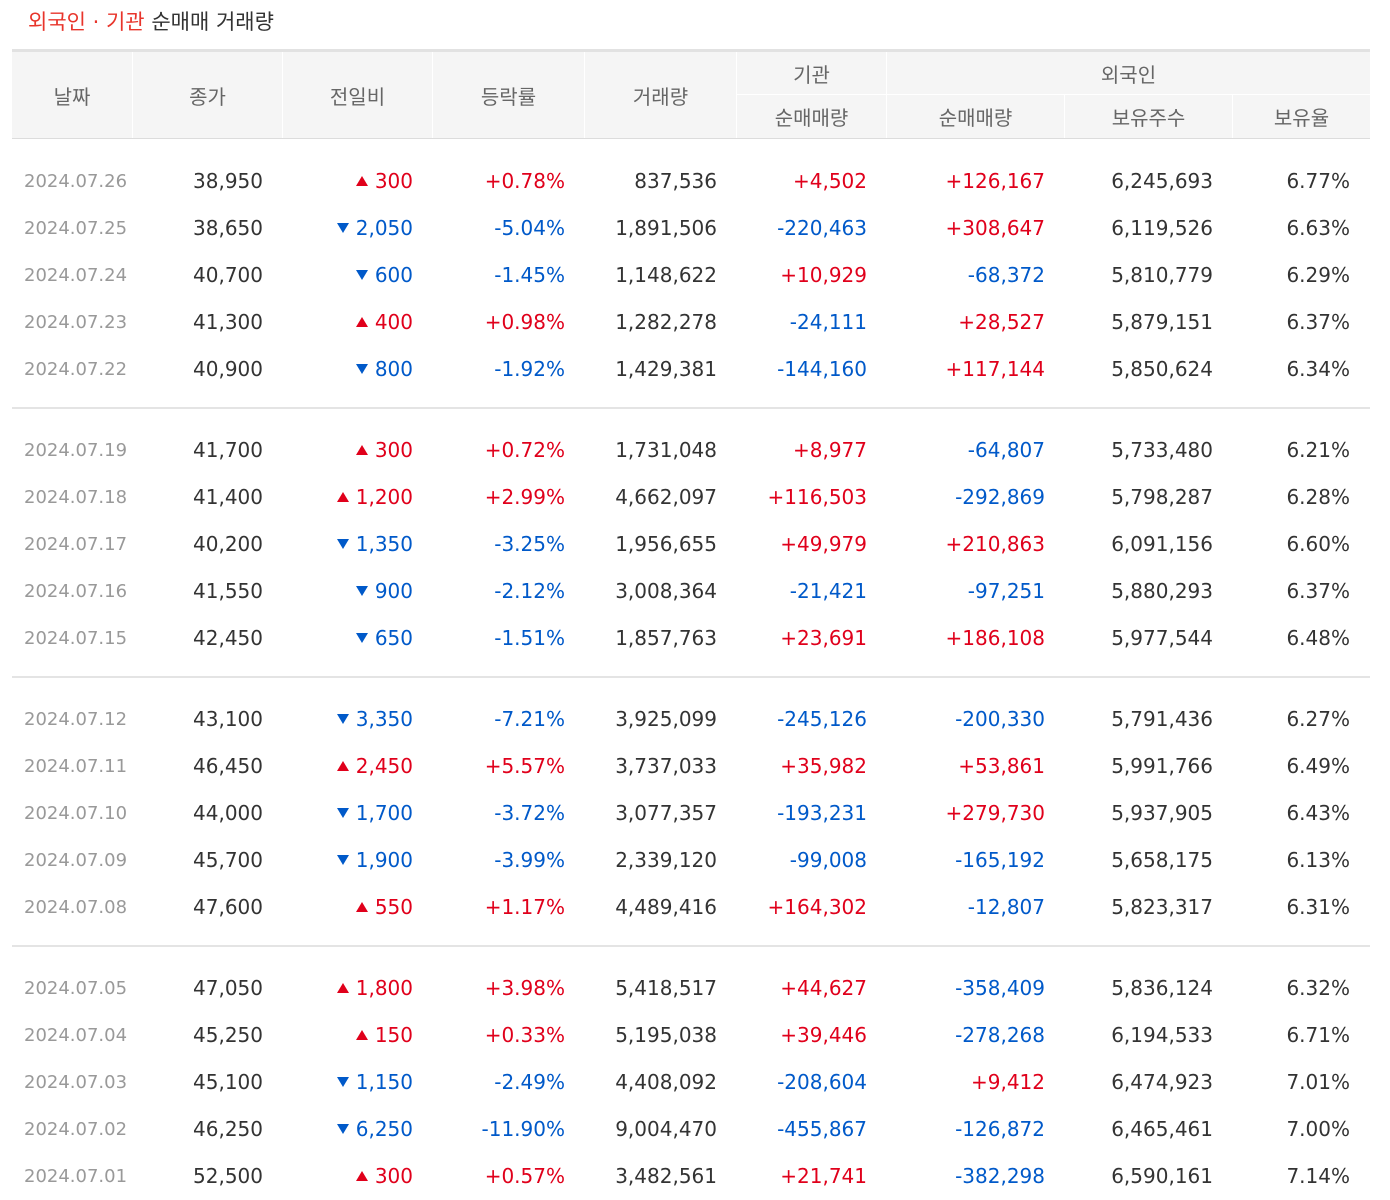 The width and height of the screenshot is (1390, 1200). Describe the element at coordinates (1162, 766) in the screenshot. I see `holdings-cell: 5,991,766` at that location.